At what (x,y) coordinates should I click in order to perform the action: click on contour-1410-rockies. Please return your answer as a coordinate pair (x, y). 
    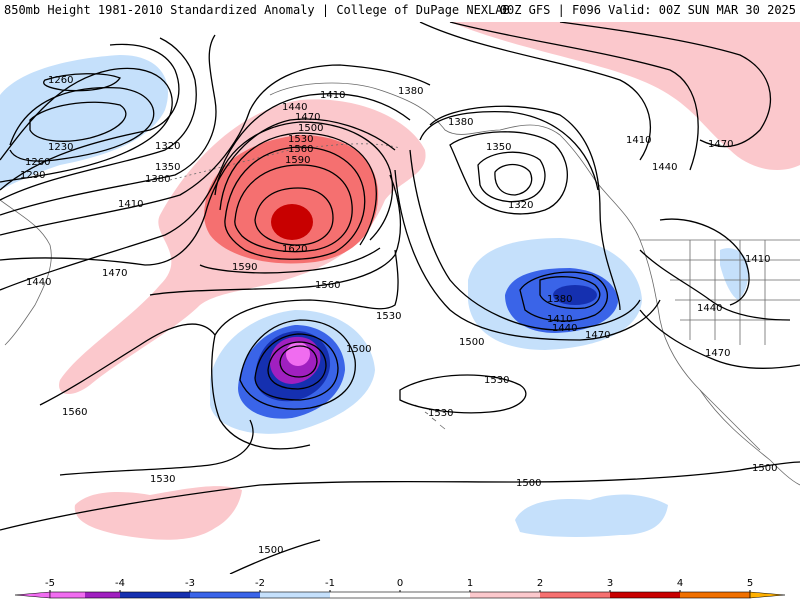
    Looking at the image, I should click on (704, 262).